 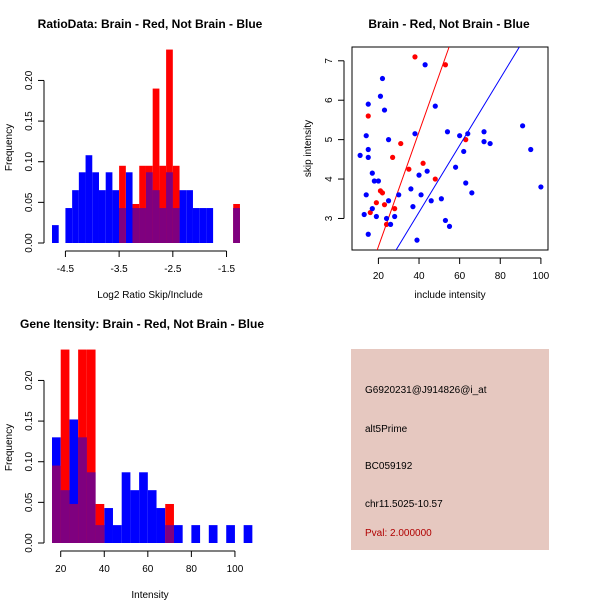 What do you see at coordinates (173, 269) in the screenshot?
I see `x-tick-label: -2.5` at bounding box center [173, 269].